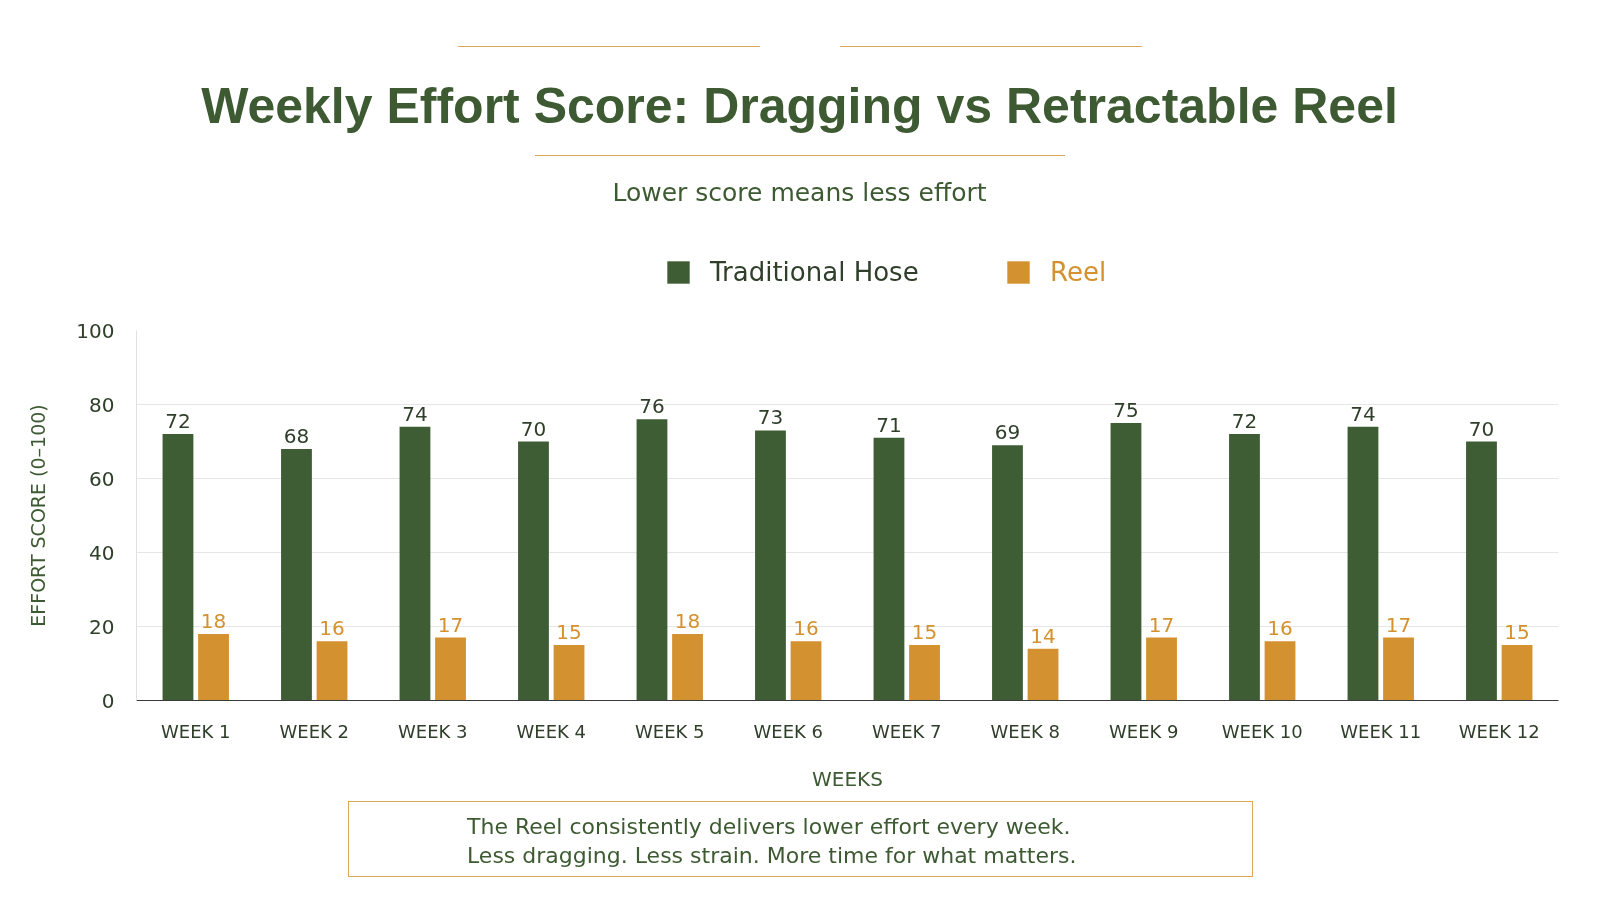 This screenshot has width=1599, height=900. I want to click on x-tick-label: WEEK 4, so click(551, 731).